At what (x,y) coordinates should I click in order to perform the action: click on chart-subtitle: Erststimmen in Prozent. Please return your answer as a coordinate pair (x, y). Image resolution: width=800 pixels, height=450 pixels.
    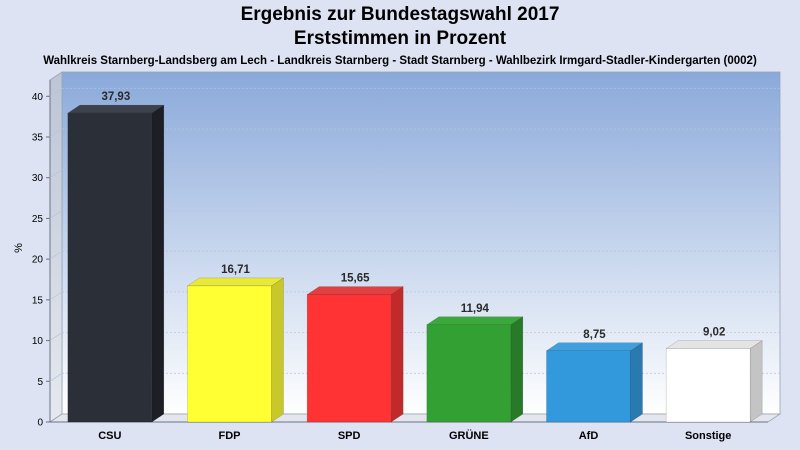
    Looking at the image, I should click on (400, 38).